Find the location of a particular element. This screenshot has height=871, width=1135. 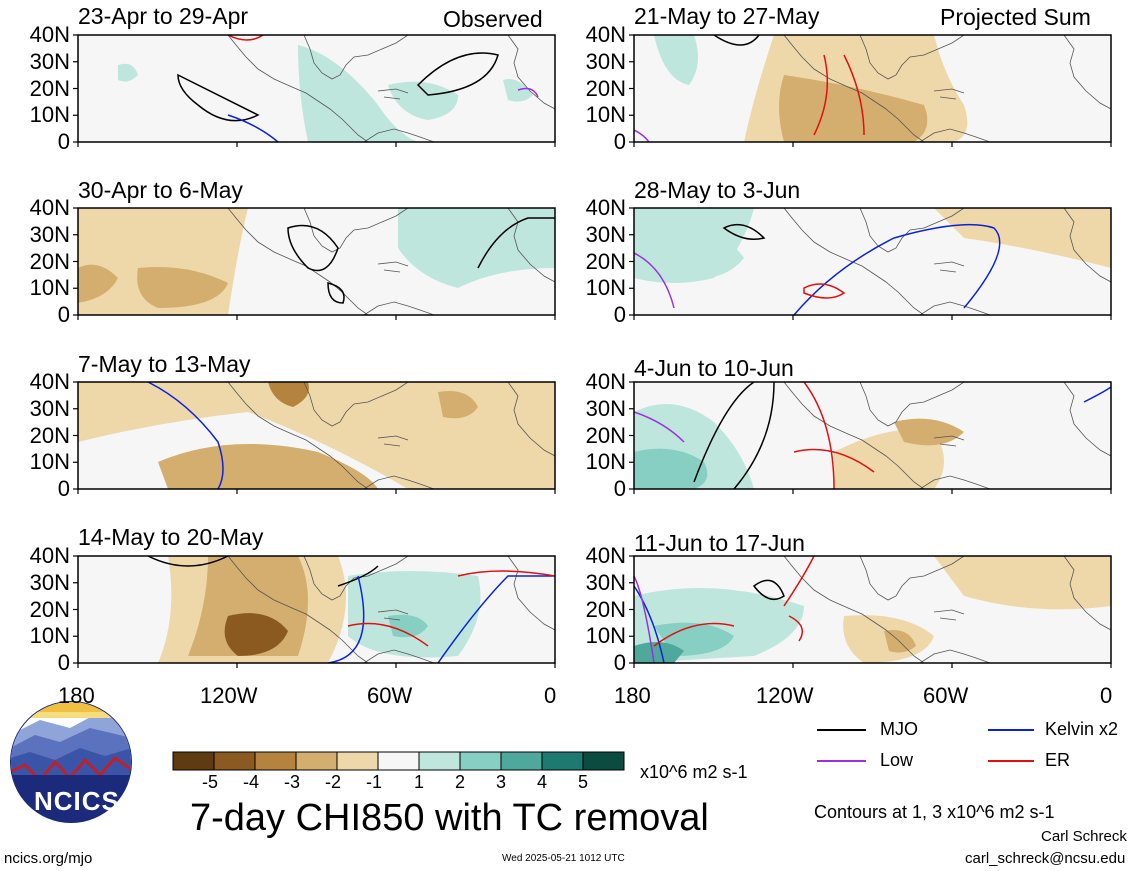

footer-url: ncics.org/mjo is located at coordinates (48, 858).